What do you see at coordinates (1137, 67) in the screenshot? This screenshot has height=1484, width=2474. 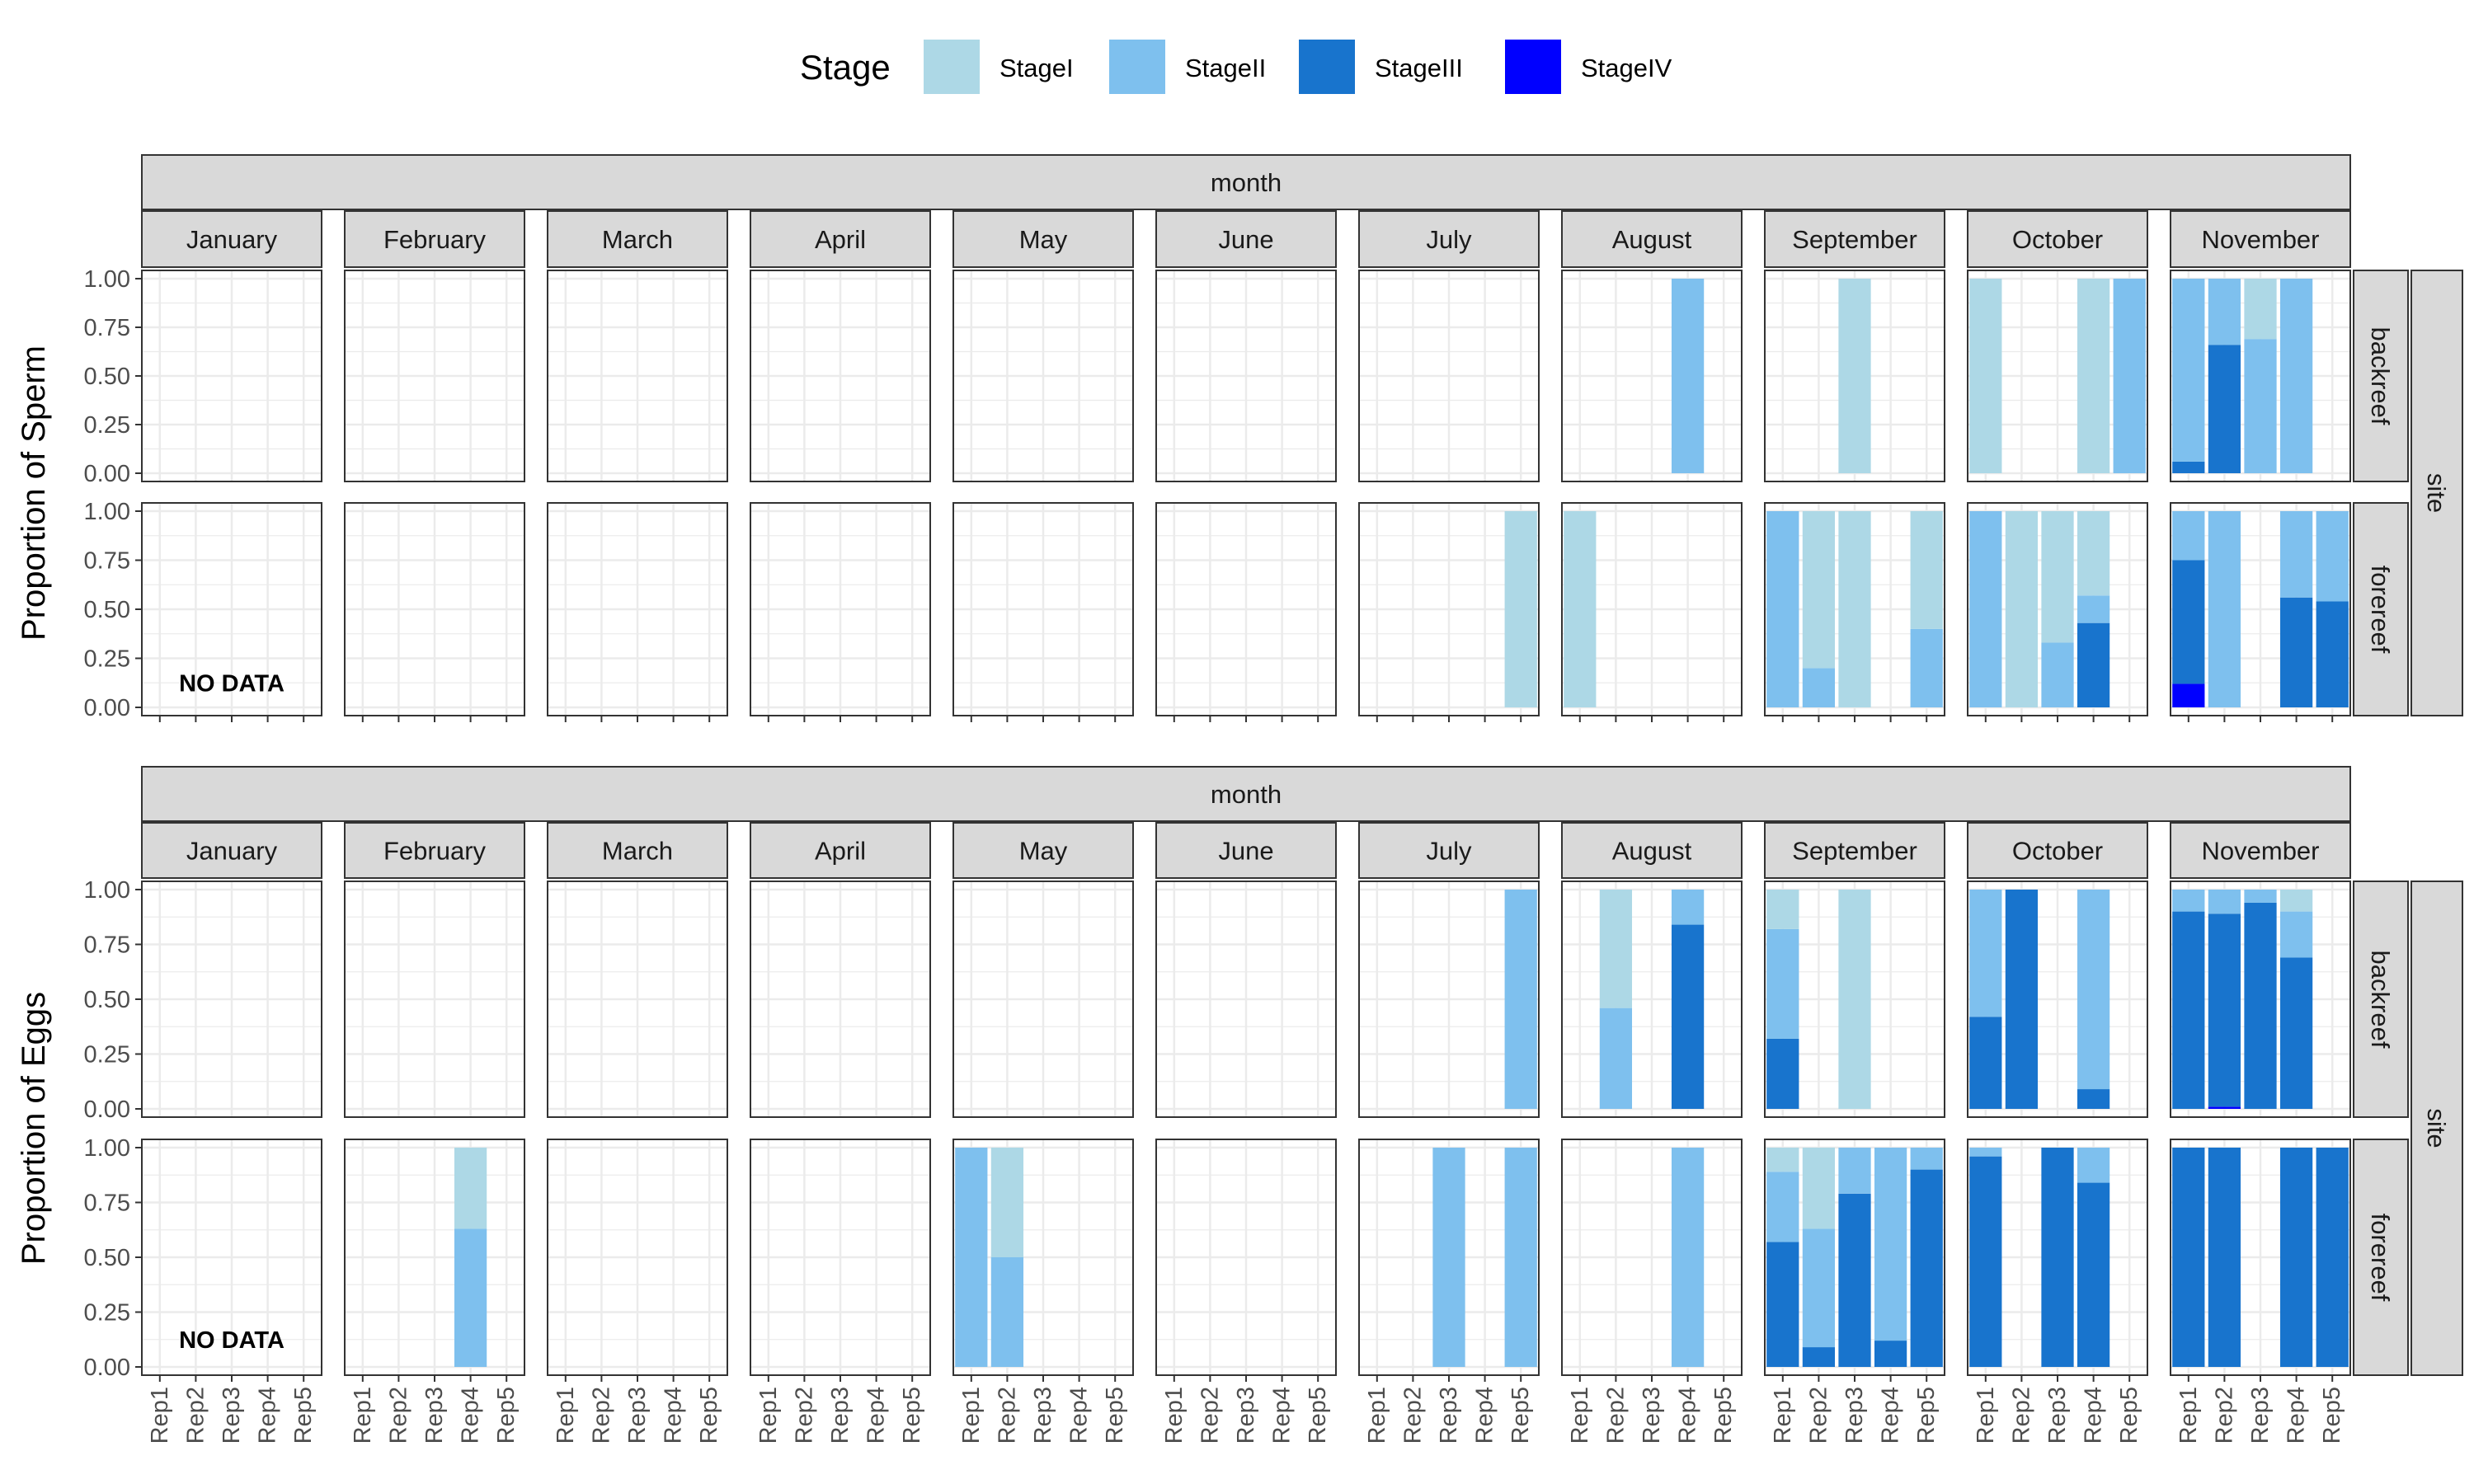 I see `legend-key-stageii` at bounding box center [1137, 67].